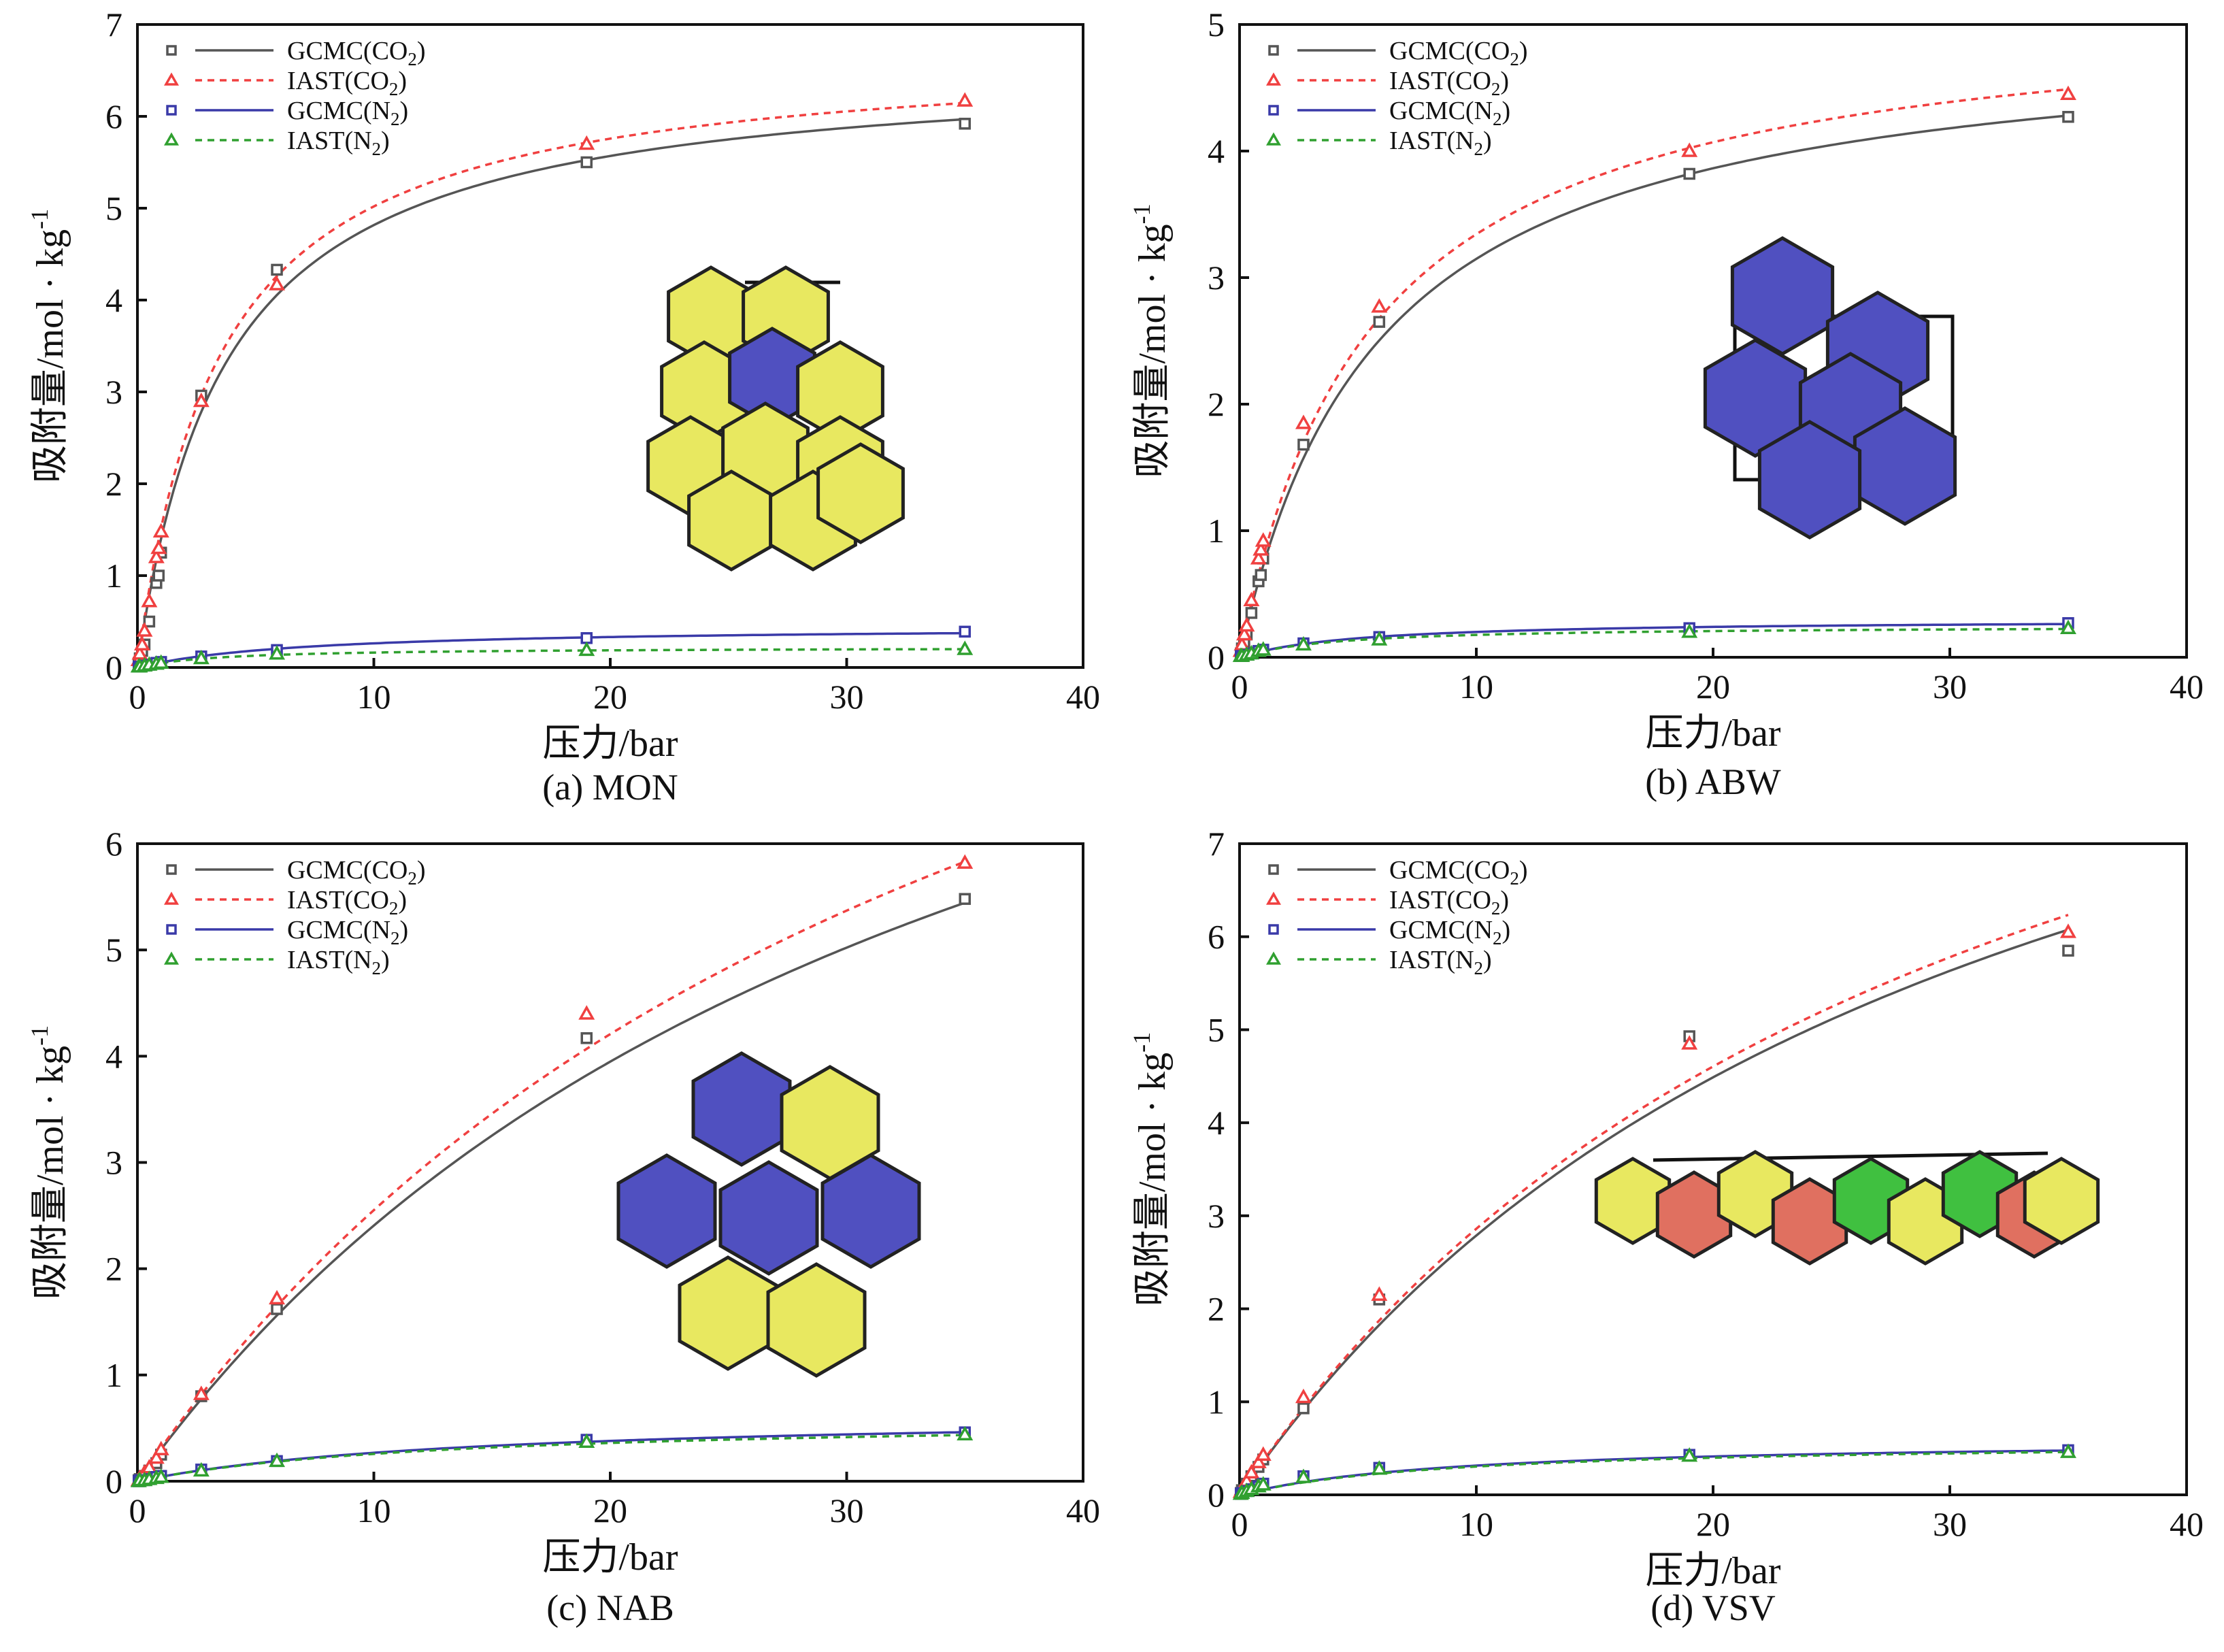  Describe the element at coordinates (1713, 1607) in the screenshot. I see `panel-caption: (d) VSV` at that location.